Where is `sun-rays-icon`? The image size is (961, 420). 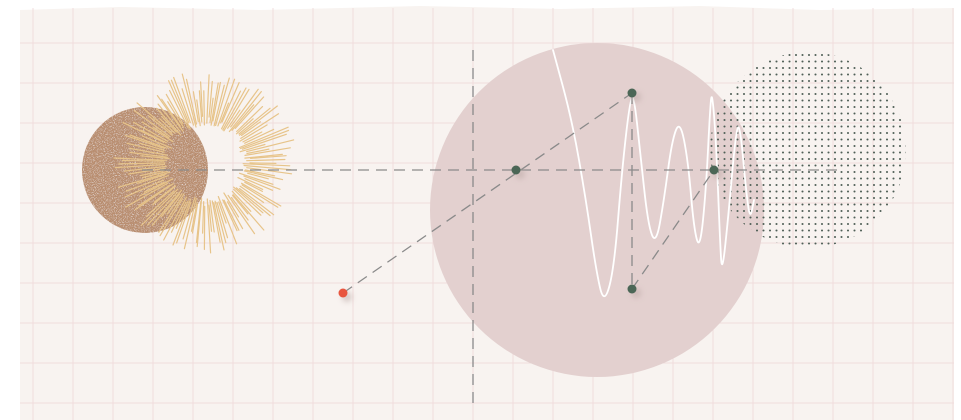
sun-rays-icon is located at coordinates (204, 163).